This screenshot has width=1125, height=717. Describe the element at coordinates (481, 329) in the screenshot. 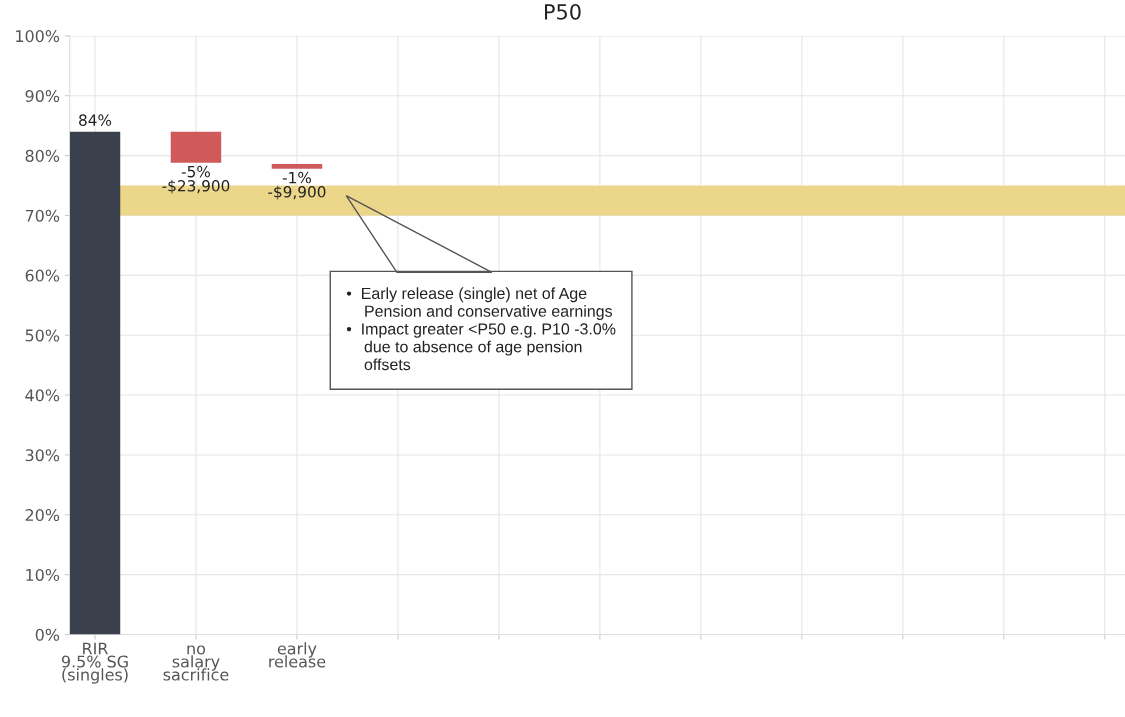

I see `annotation: • Early release (single) net of Age Pension and conservative earnings • Impact greater <P50 e.g. P10 -3.0% due to absence of age pension offsets` at that location.